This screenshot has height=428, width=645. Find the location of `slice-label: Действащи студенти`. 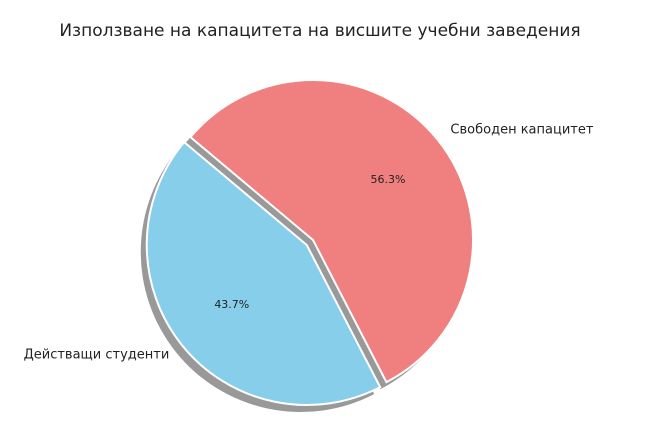

slice-label: Действащи студенти is located at coordinates (97, 354).